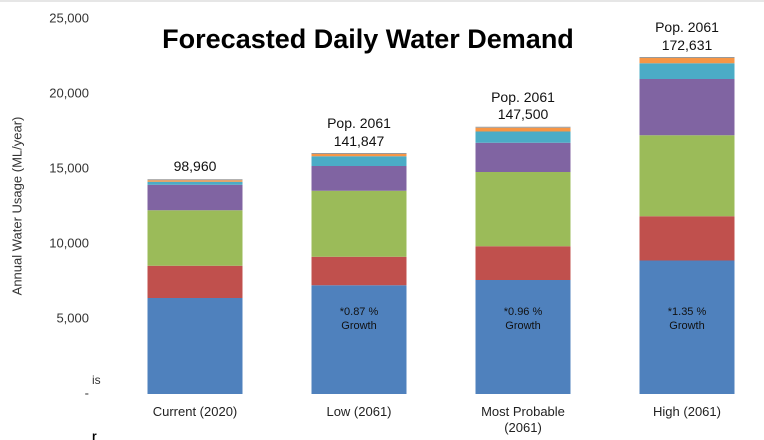 The height and width of the screenshot is (440, 764). Describe the element at coordinates (687, 411) in the screenshot. I see `x-tick-label: High (2061)` at that location.